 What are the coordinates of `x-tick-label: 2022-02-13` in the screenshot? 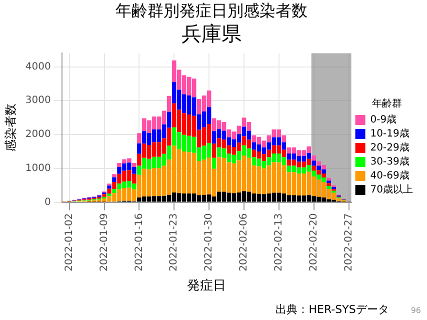 It's located at (279, 242).